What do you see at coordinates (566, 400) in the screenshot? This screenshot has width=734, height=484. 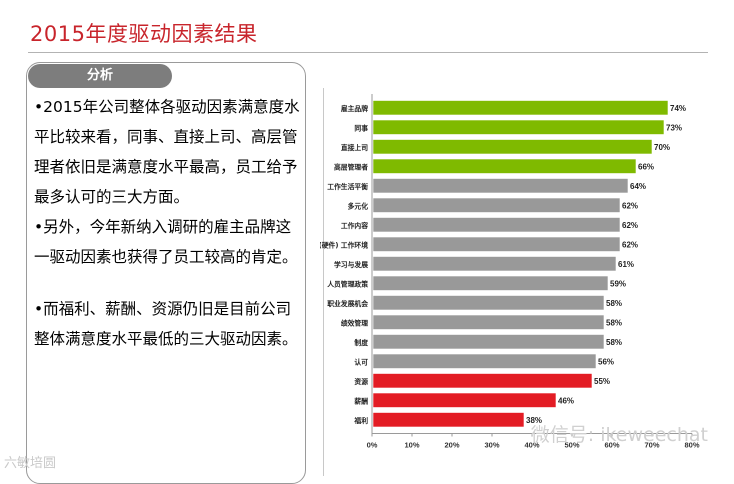 I see `value-label: 46%` at bounding box center [566, 400].